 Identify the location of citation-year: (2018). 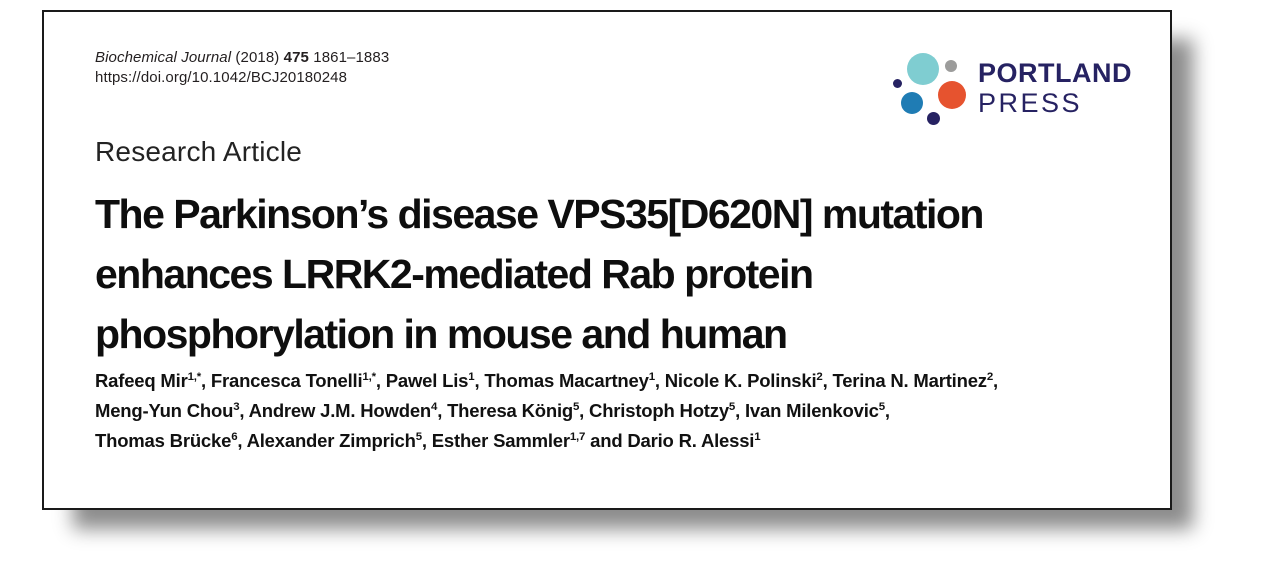
(257, 57).